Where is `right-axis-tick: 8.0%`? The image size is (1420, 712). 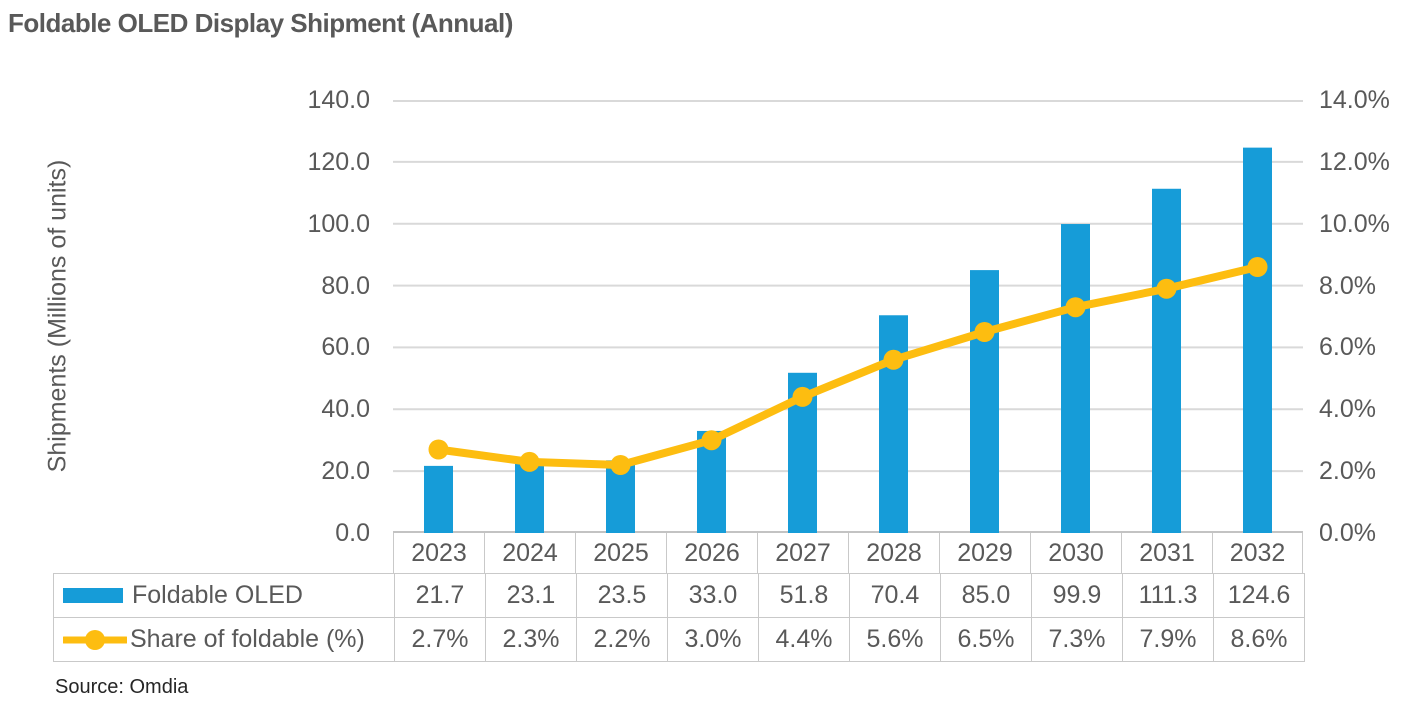
right-axis-tick: 8.0% is located at coordinates (1347, 285).